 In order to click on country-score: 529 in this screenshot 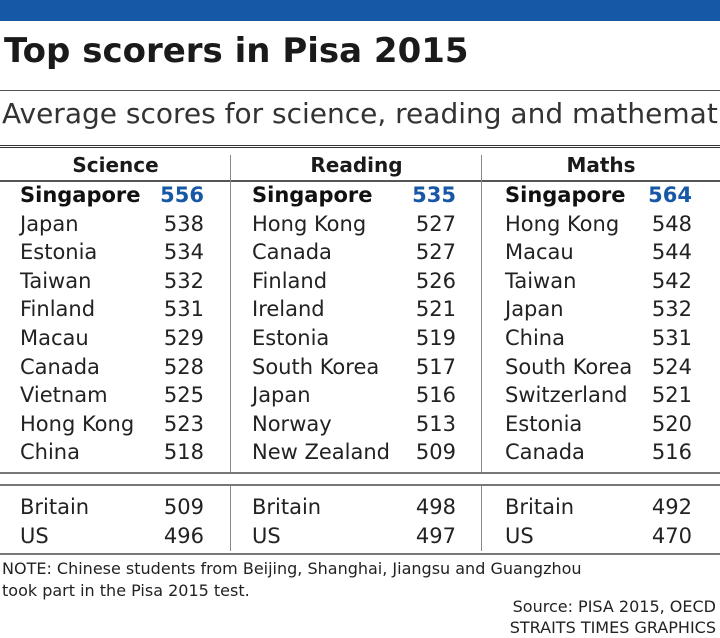, I will do `click(183, 338)`.